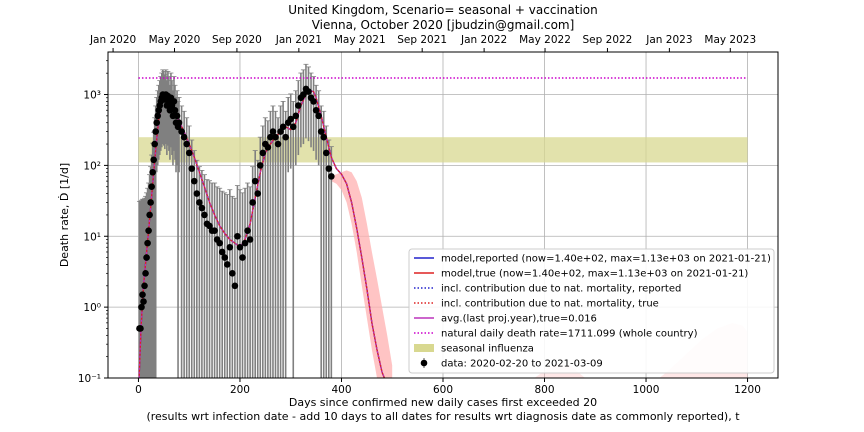  What do you see at coordinates (608, 40) in the screenshot?
I see `top-tick-label: Sep 2022` at bounding box center [608, 40].